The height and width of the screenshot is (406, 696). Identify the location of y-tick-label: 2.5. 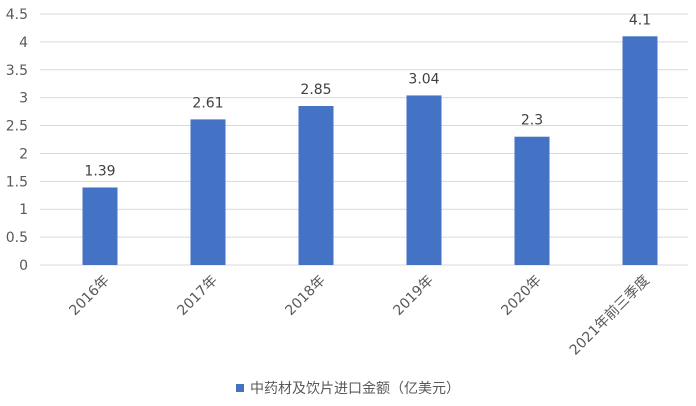
(17, 127).